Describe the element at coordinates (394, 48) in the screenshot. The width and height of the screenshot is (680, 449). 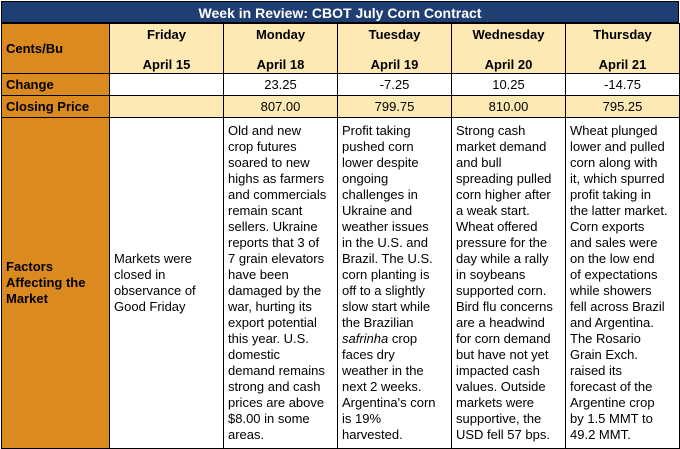
I see `day-header-tuesday: Tuesday April 19` at that location.